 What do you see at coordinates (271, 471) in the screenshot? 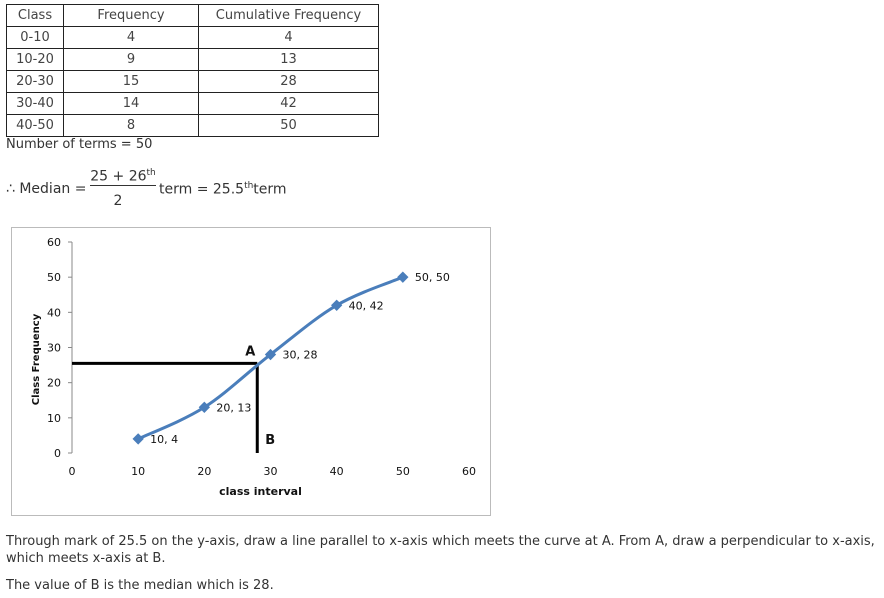
I see `x-tick-label: 30` at bounding box center [271, 471].